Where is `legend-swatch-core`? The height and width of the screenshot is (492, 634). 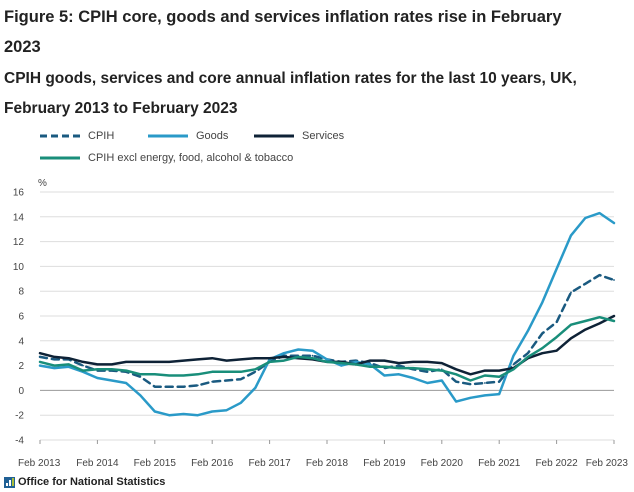
legend-swatch-core is located at coordinates (60, 158).